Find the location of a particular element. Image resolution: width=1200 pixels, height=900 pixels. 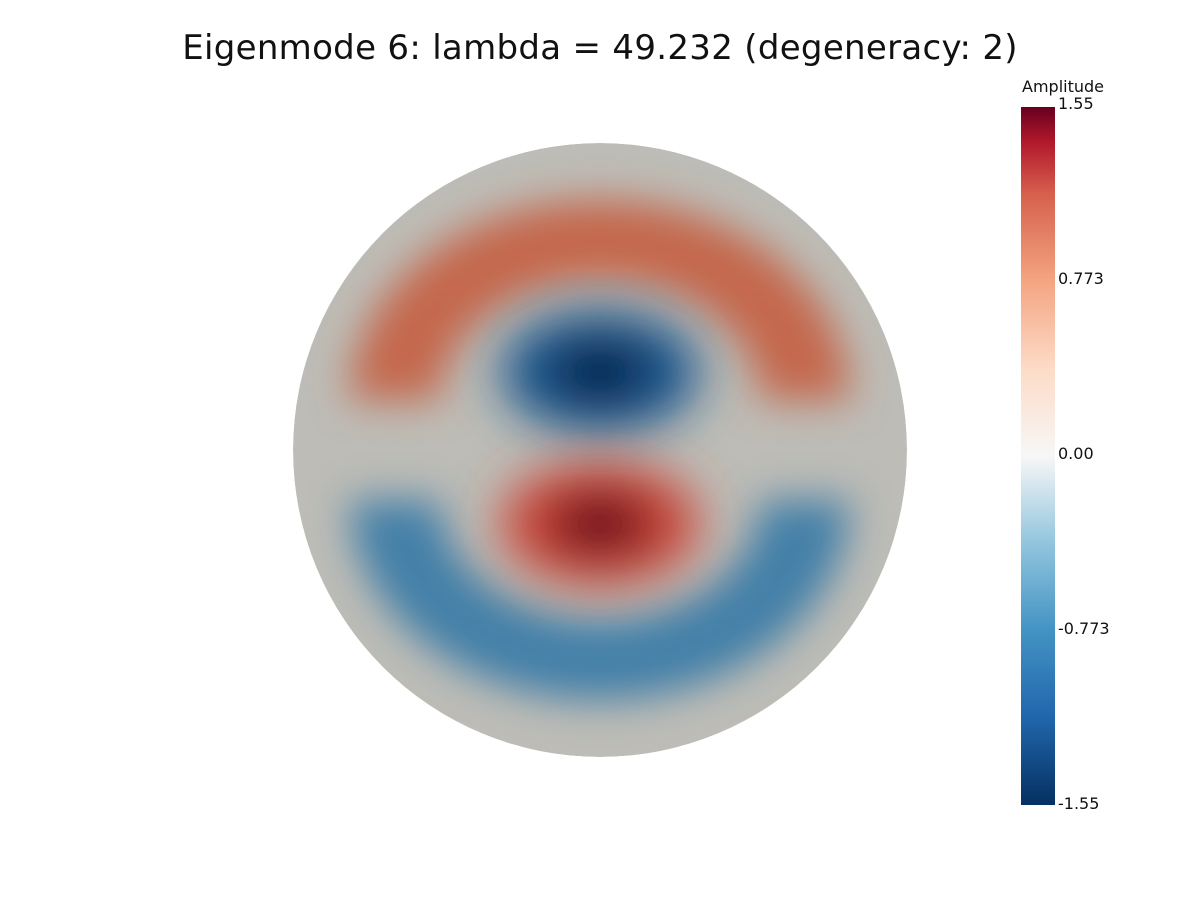

colorbar-tick-lower: -0.773 is located at coordinates (1084, 628).